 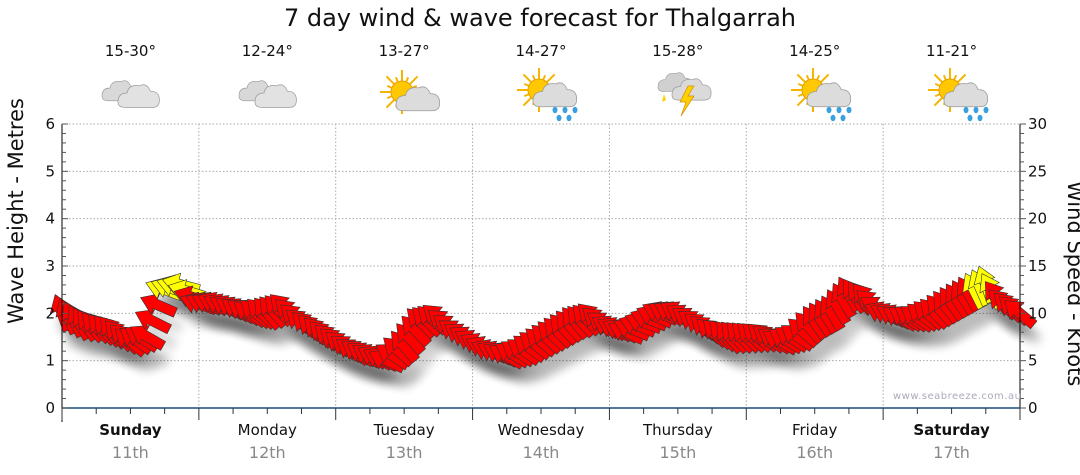 I want to click on day-name: Sunday, so click(x=130, y=430).